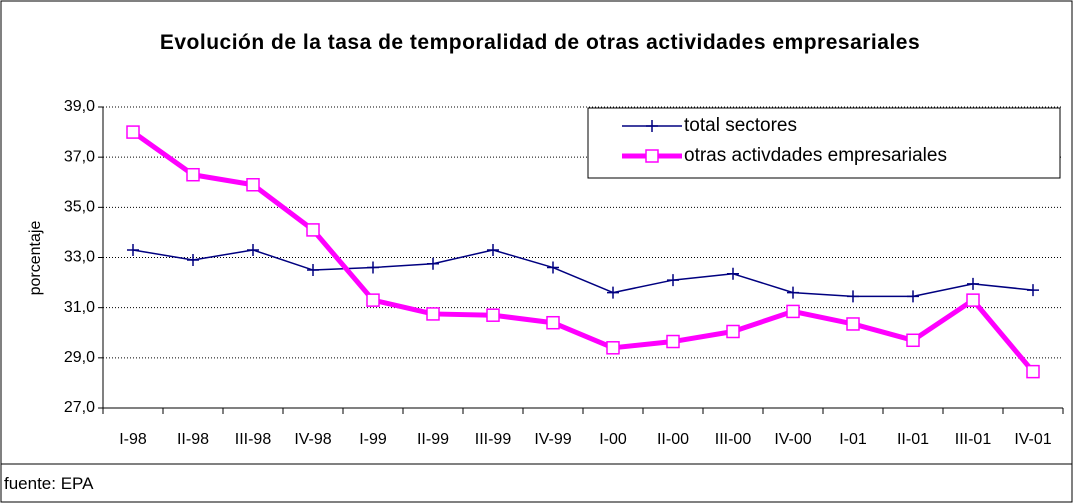  I want to click on y-tick-label: 35,0, so click(79, 207).